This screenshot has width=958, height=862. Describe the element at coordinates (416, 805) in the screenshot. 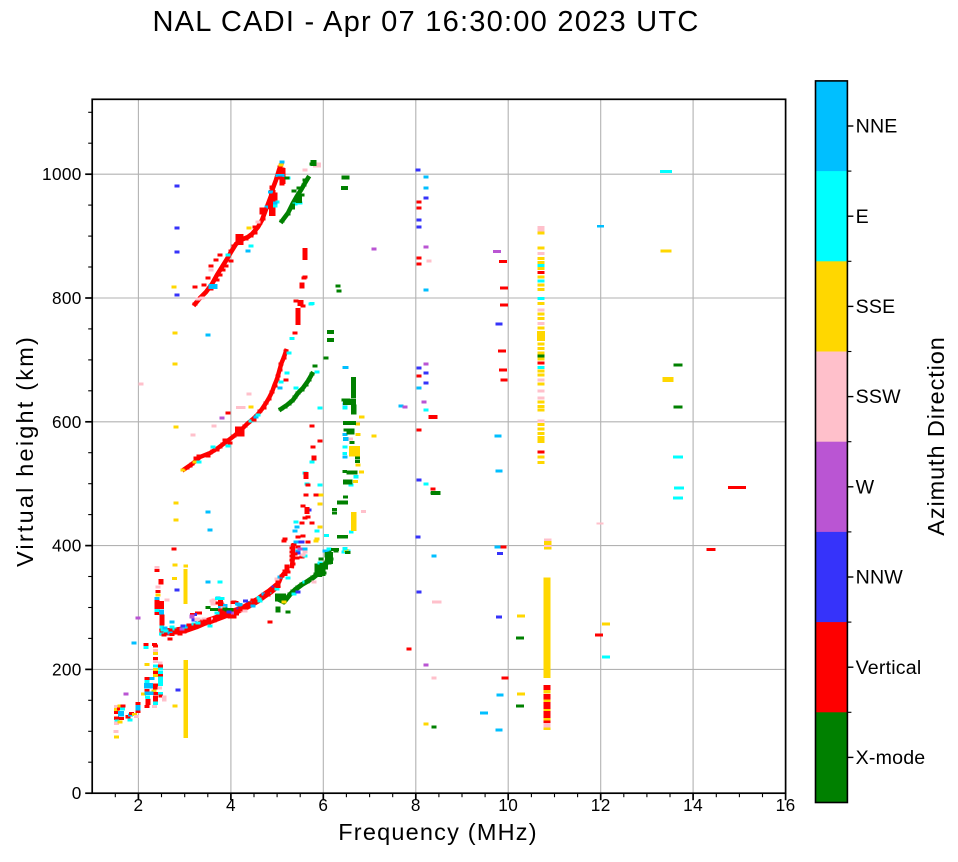

I see `svg-text: 8` at that location.